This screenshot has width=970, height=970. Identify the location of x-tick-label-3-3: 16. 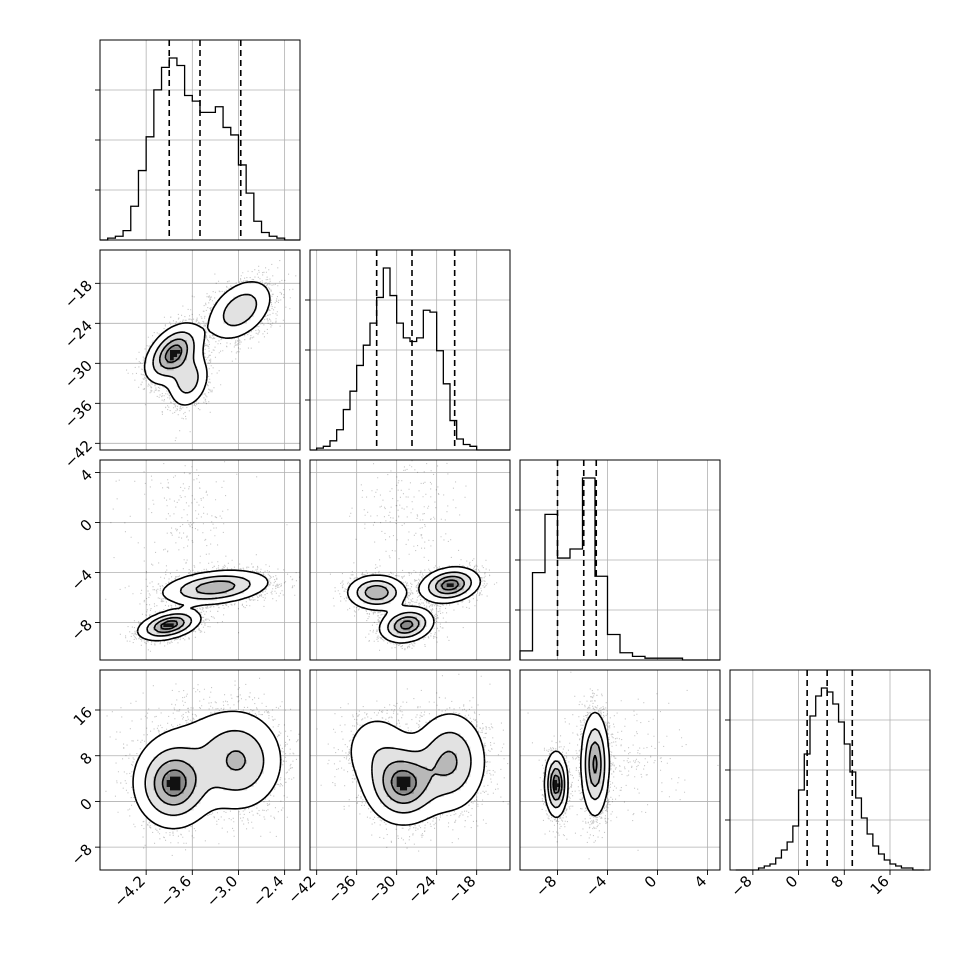
(880, 885).